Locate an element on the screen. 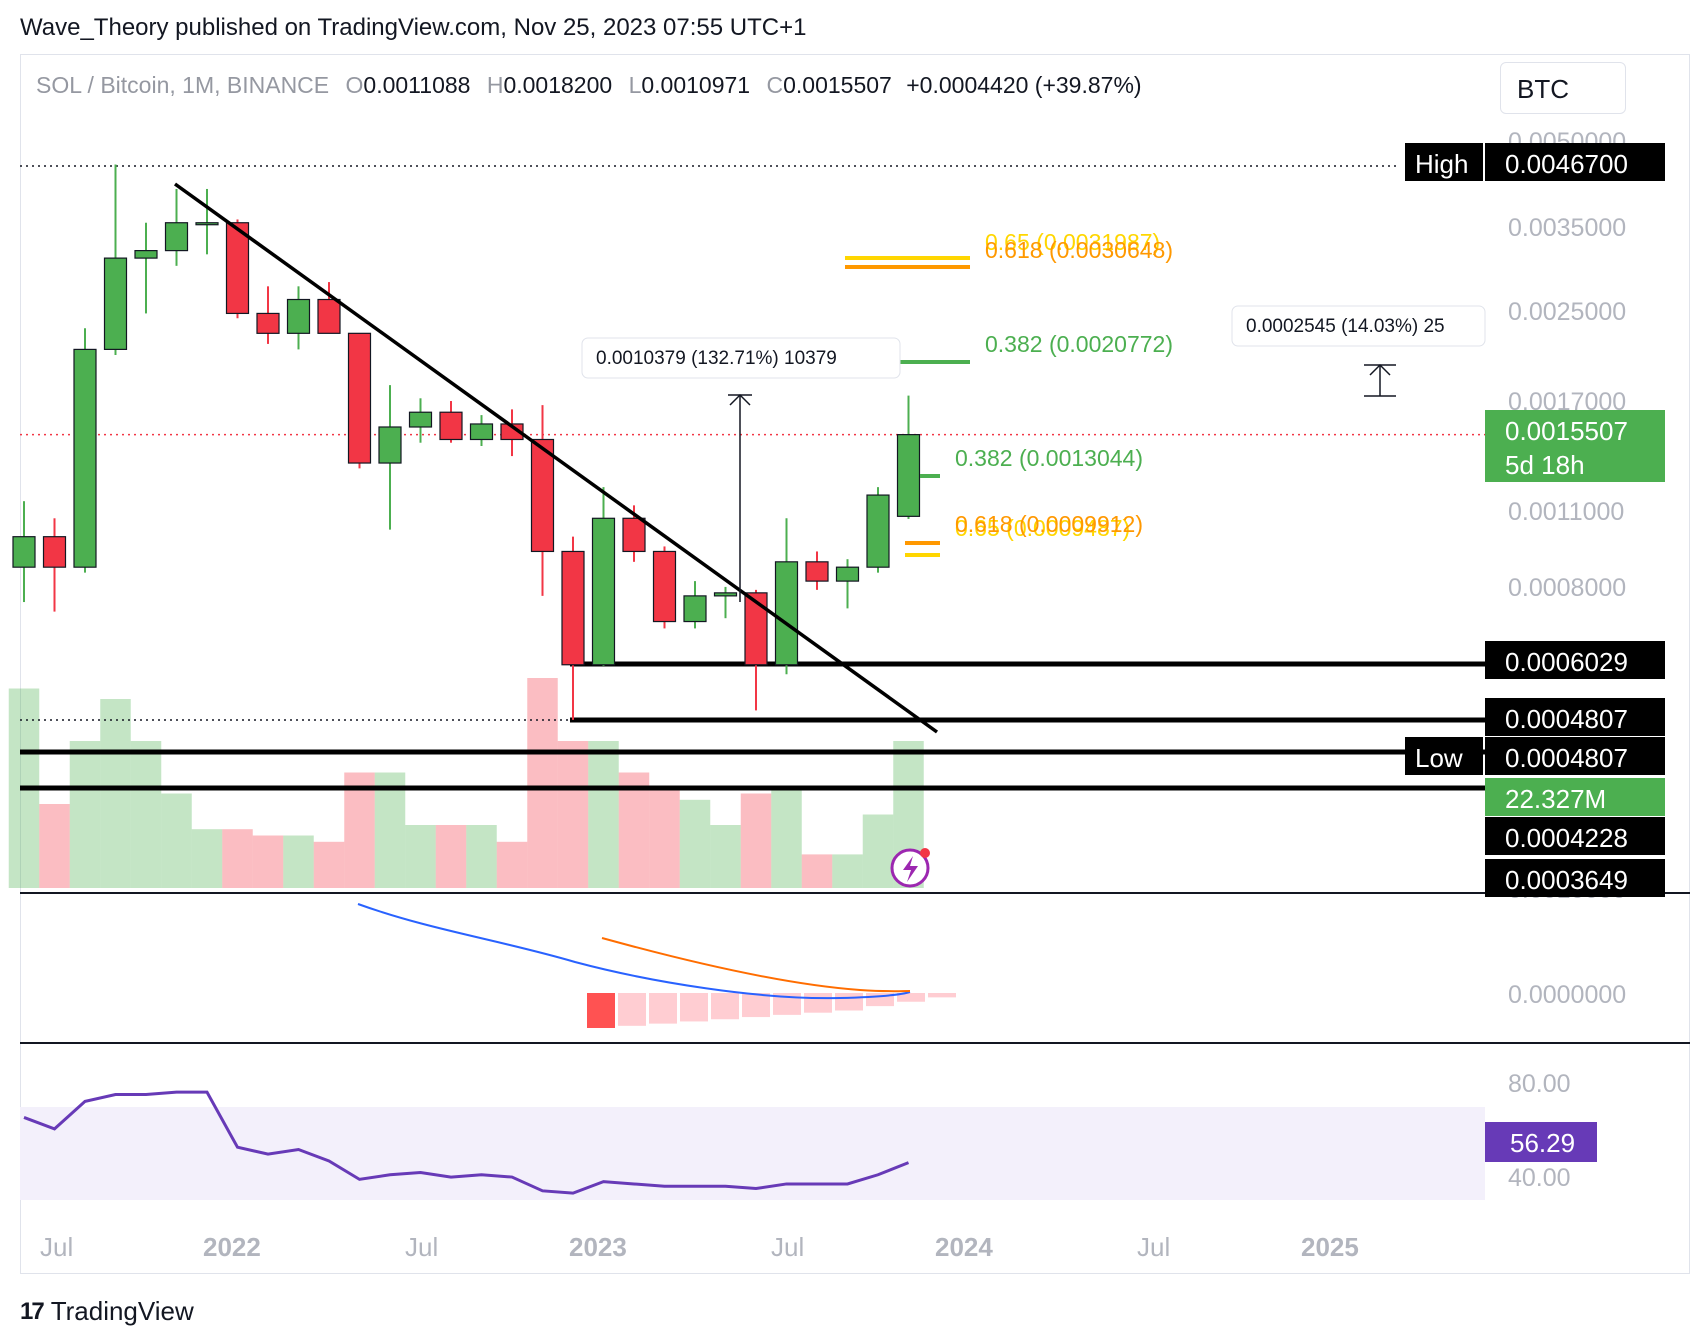 Image resolution: width=1708 pixels, height=1342 pixels. rsi-axis-label: 80.00 is located at coordinates (1539, 1084).